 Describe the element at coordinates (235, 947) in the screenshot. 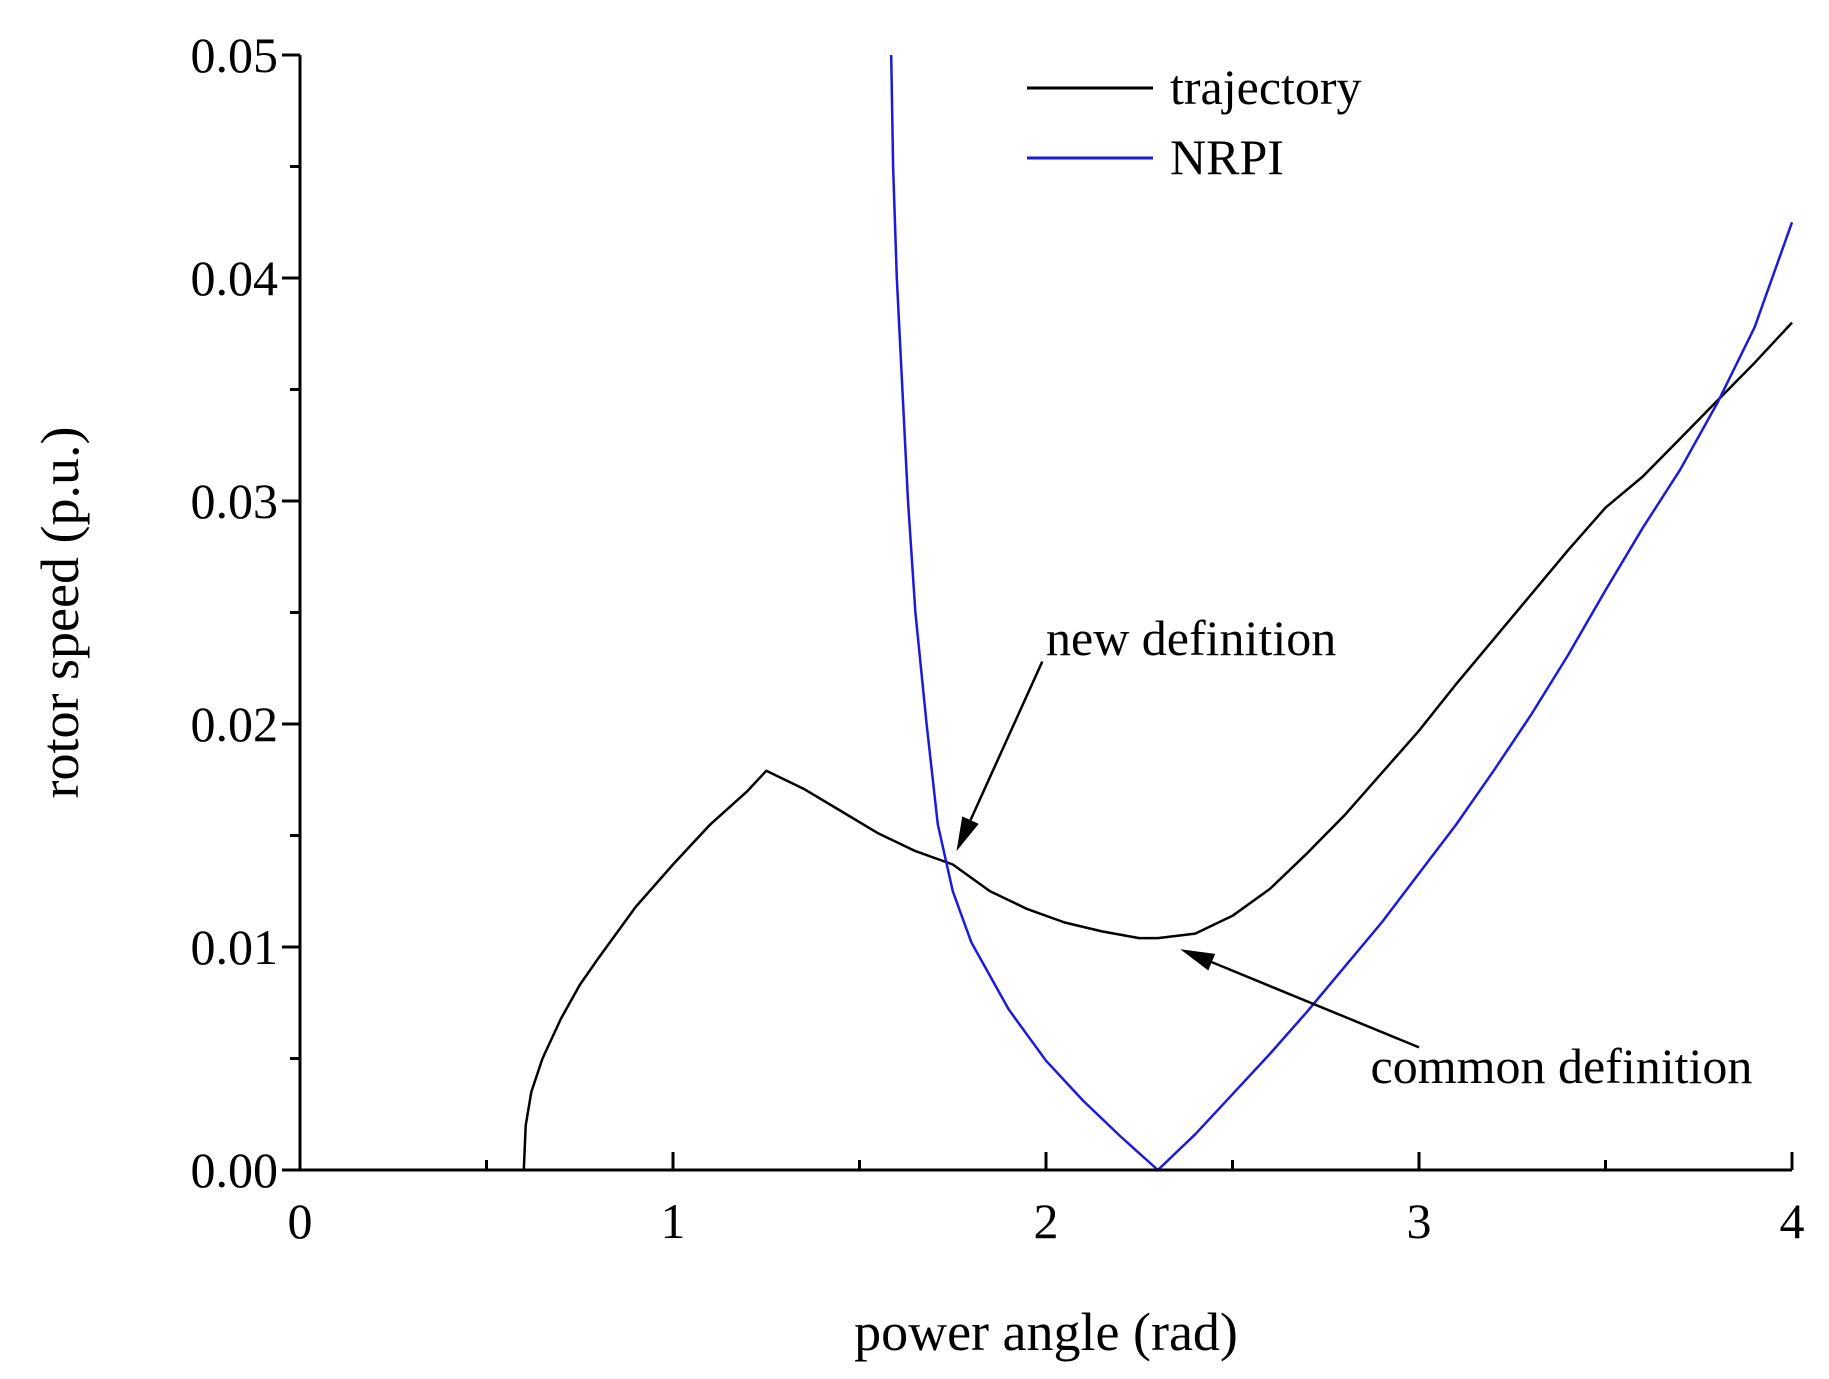

I see `y-tick-label-1: 0.01` at that location.